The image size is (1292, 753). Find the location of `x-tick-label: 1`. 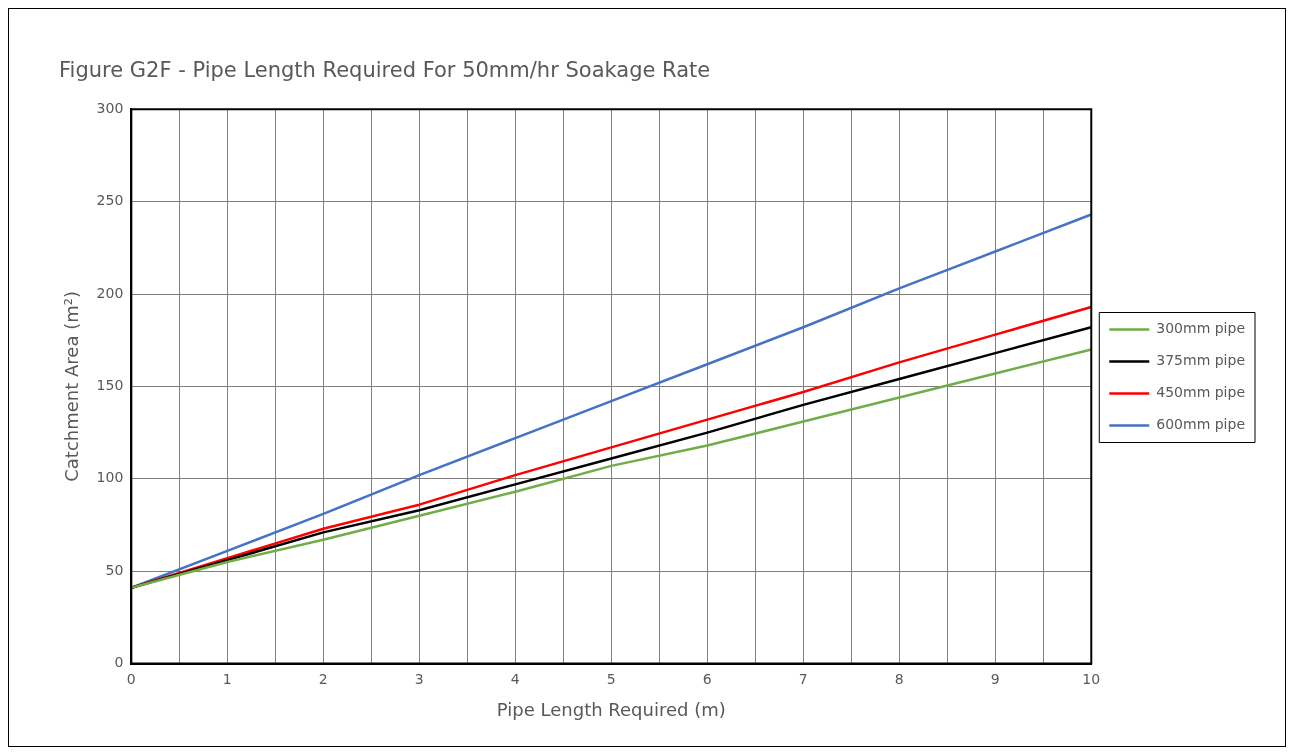

x-tick-label: 1 is located at coordinates (227, 678).